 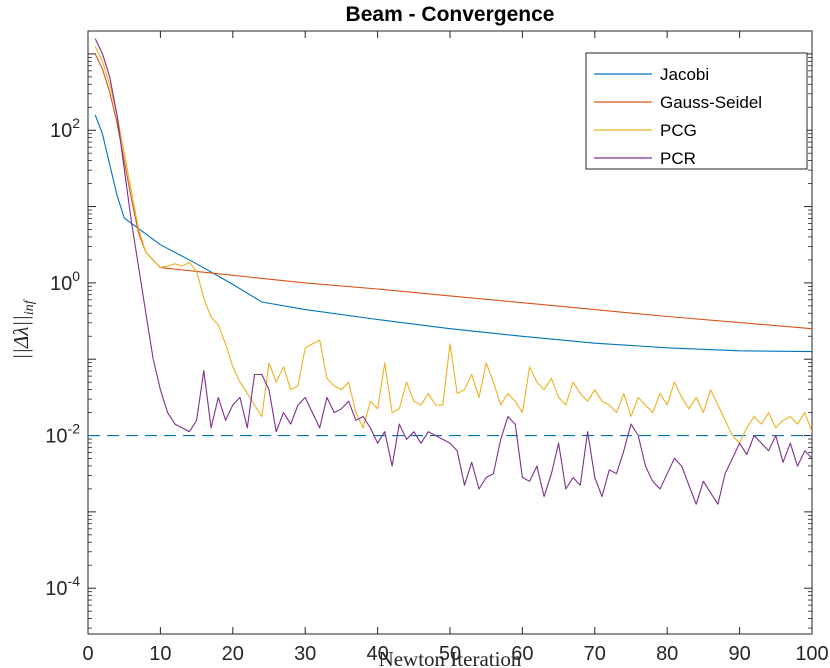 I want to click on y-tick-labels: 10⁻⁴ 10⁻² 10⁰ 10², so click(x=62, y=357).